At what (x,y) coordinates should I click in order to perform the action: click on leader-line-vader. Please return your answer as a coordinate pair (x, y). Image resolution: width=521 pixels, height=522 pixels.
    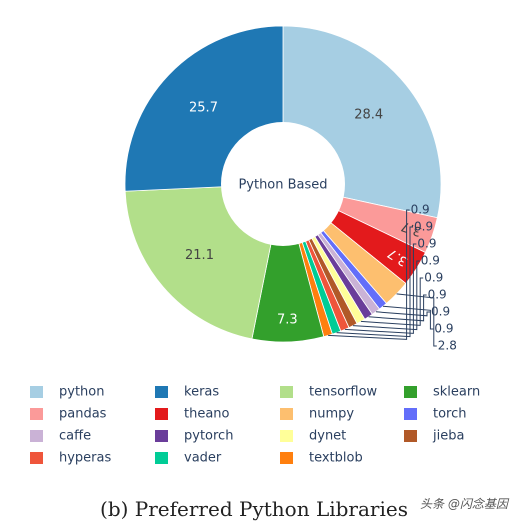
    Looking at the image, I should click on (374, 282).